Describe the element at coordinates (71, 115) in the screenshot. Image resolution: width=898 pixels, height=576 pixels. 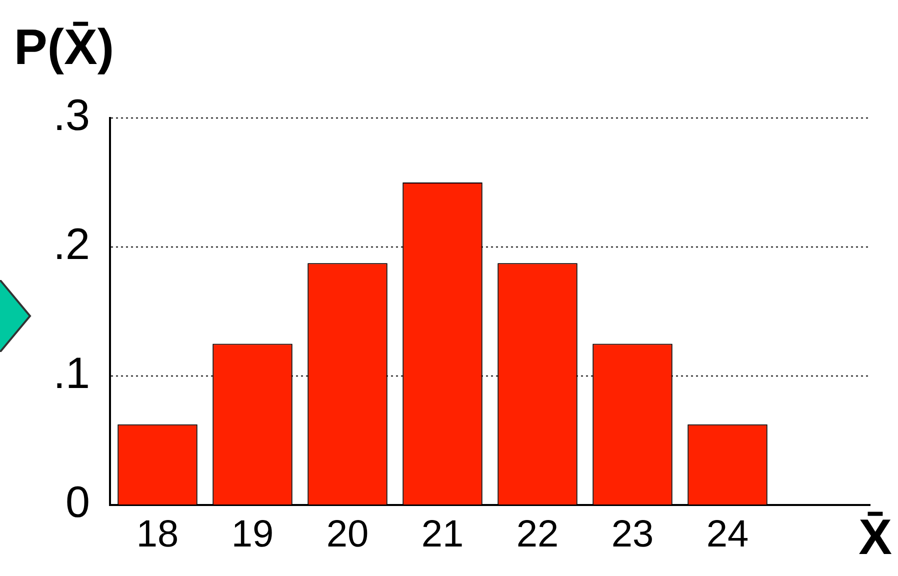
I see `y-tick-label: .3` at that location.